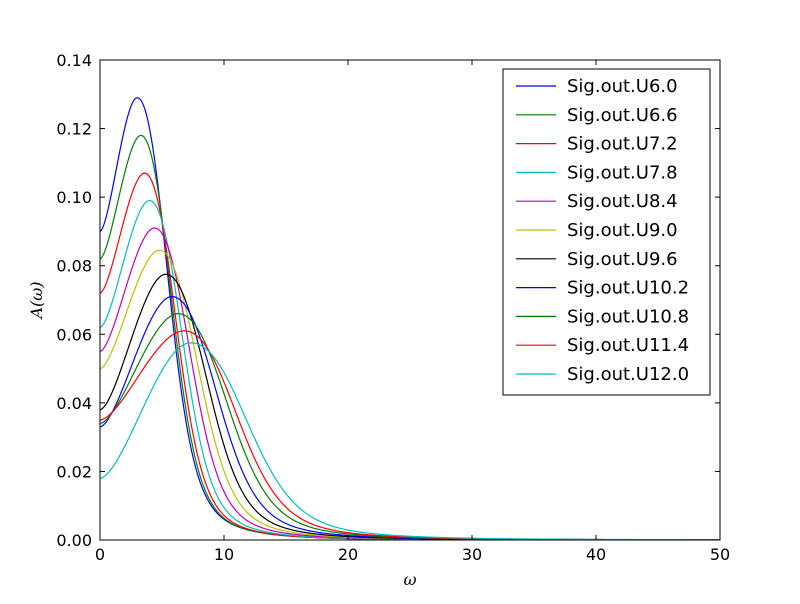  I want to click on x-axis-label: ω, so click(409, 579).